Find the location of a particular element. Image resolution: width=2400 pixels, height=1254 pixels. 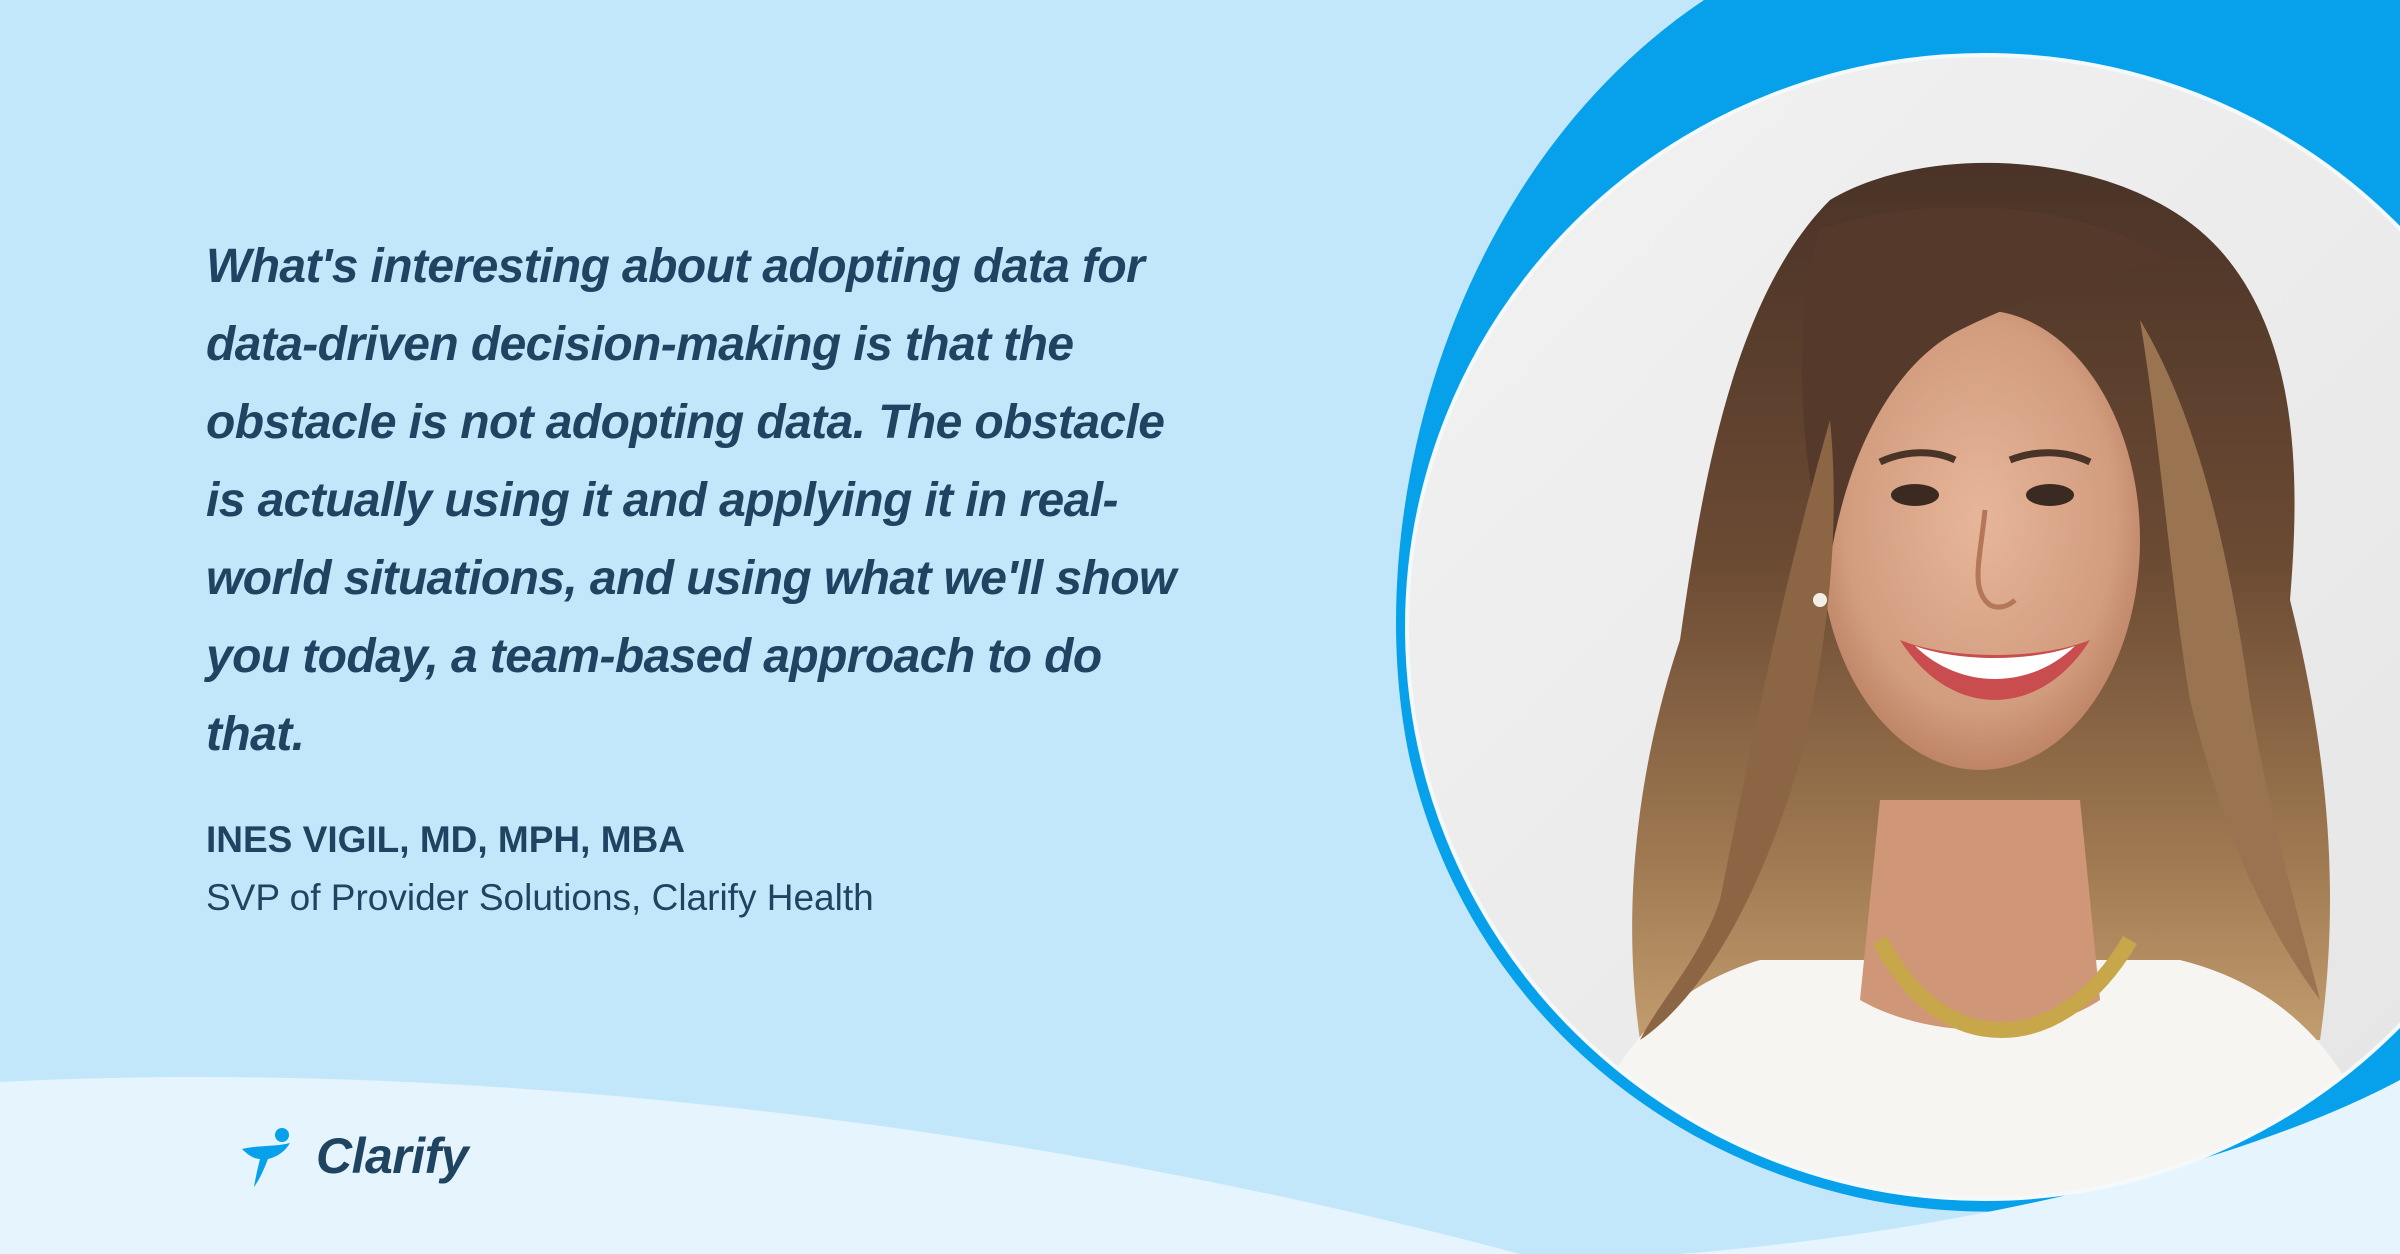

clarify-logo: Clarify is located at coordinates (353, 1156).